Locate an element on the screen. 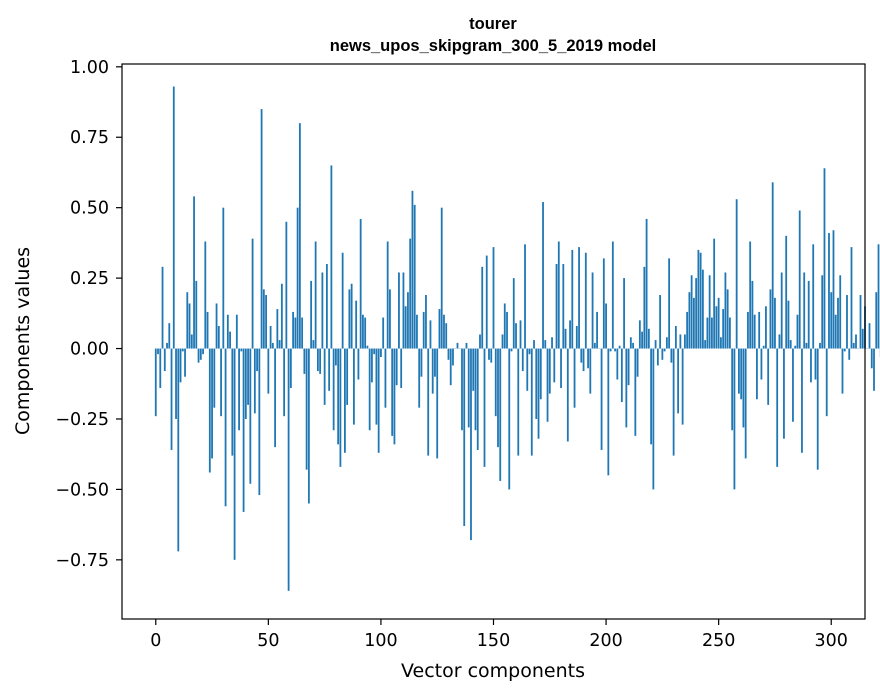 This screenshot has width=880, height=696. x-tick-label: 0 is located at coordinates (155, 641).